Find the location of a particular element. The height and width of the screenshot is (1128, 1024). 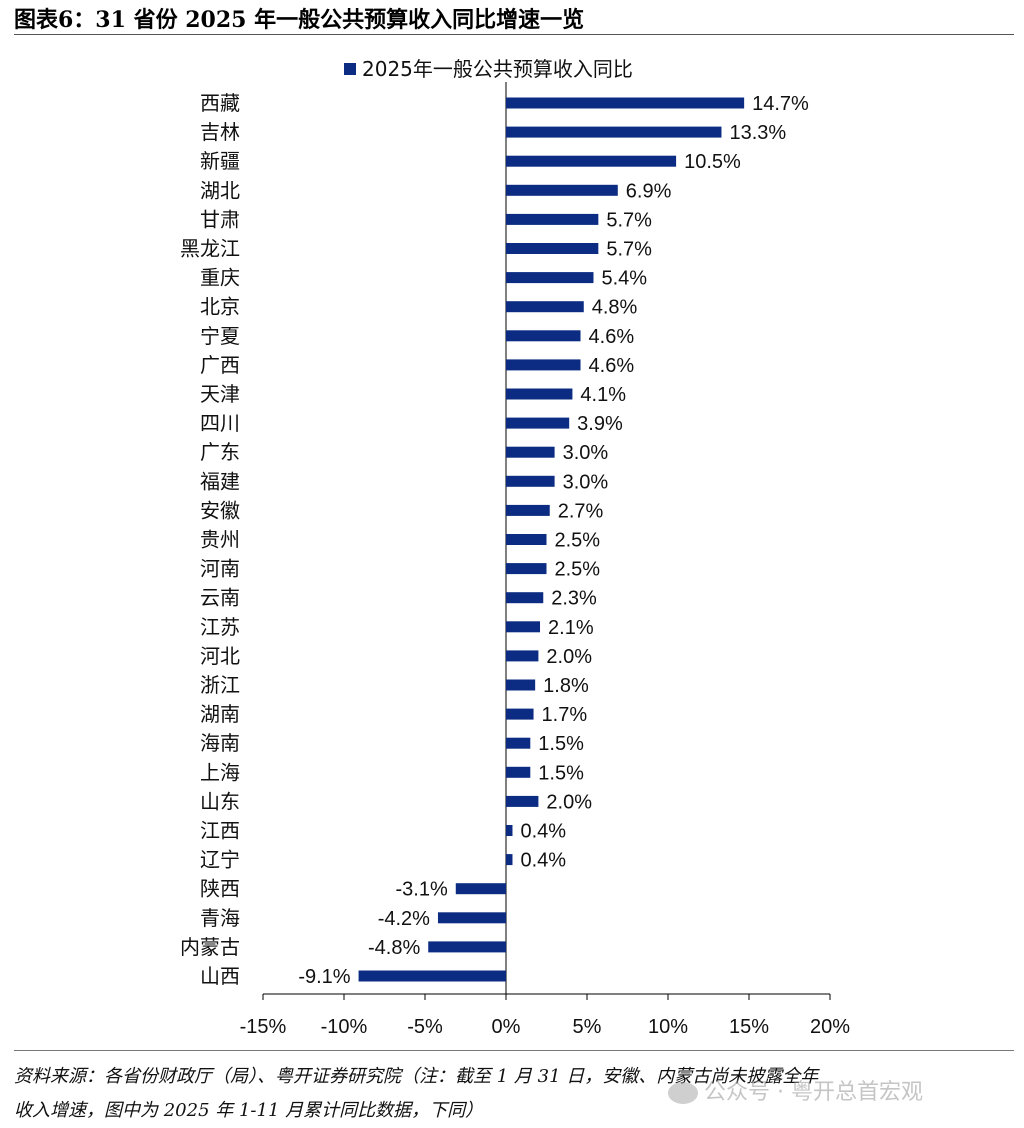

category-label: 西藏 is located at coordinates (220, 103).